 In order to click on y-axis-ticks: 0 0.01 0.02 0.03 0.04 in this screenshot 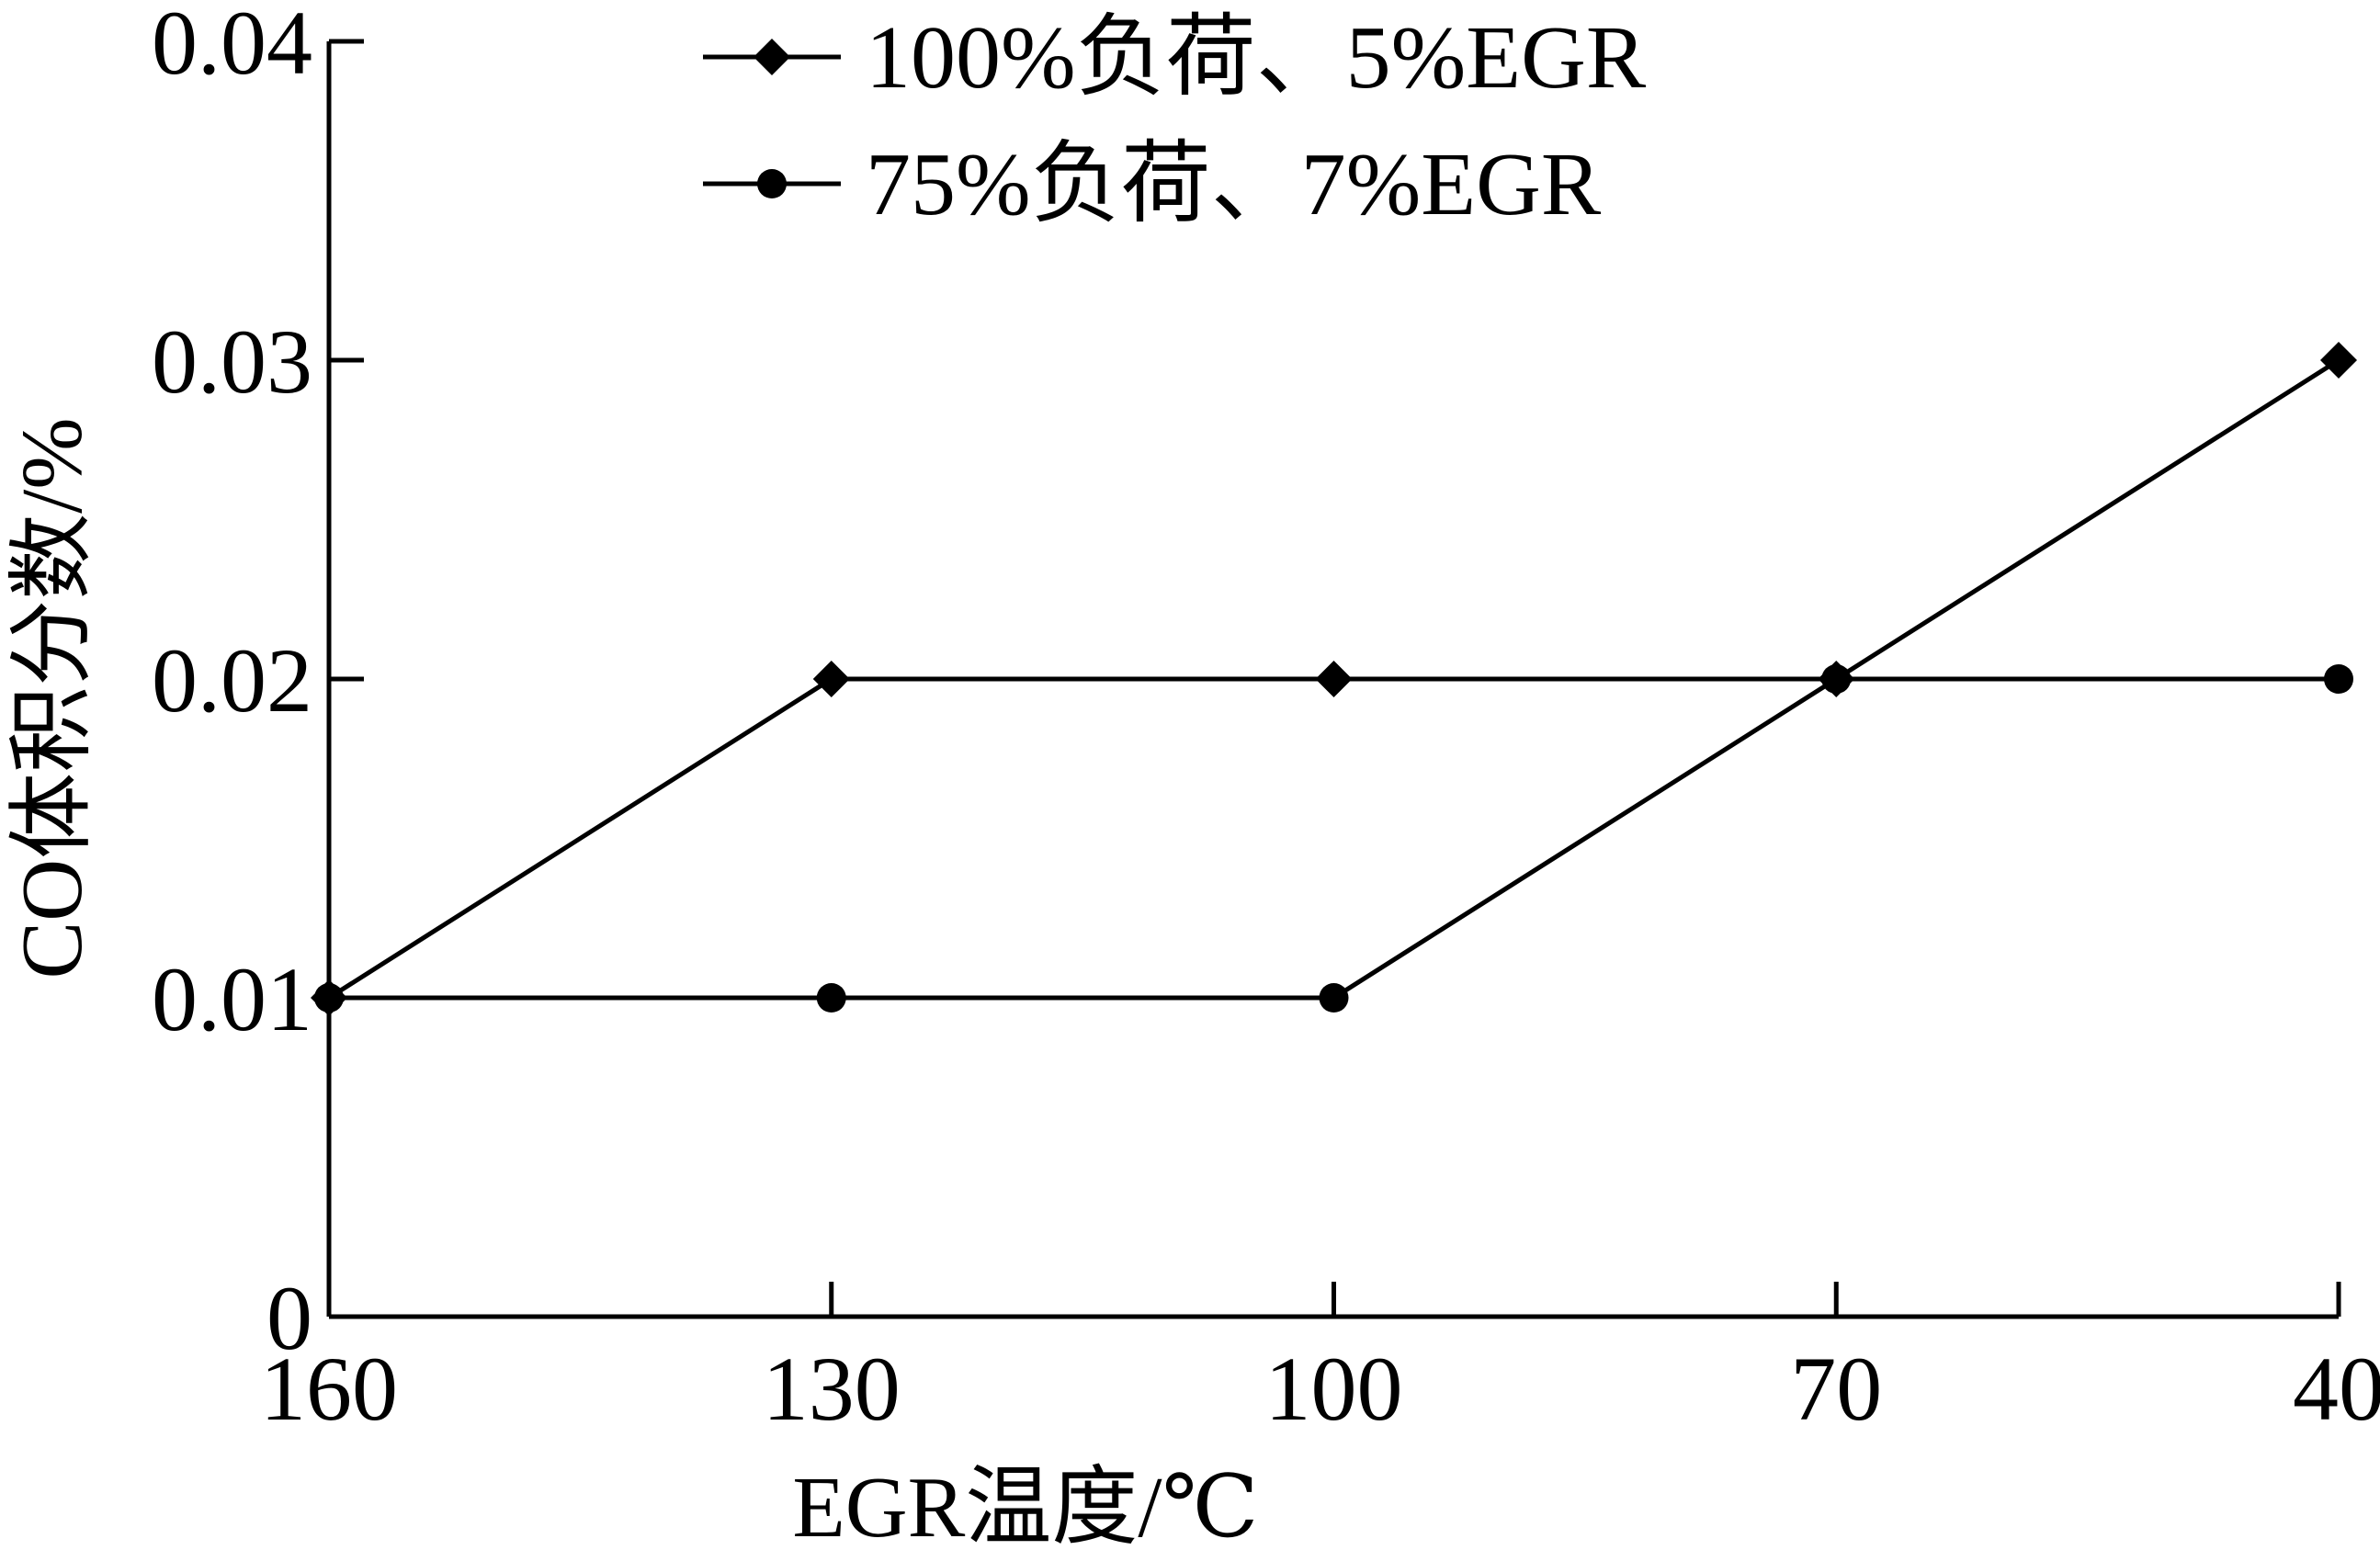, I will do `click(258, 684)`.